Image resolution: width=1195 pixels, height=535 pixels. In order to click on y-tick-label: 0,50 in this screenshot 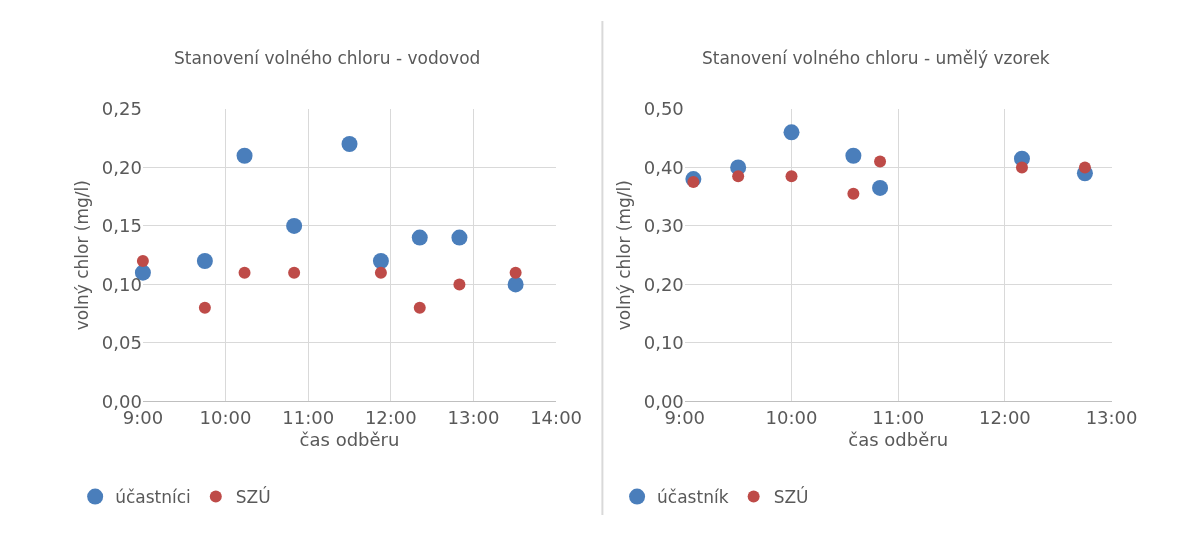, I will do `click(663, 109)`.